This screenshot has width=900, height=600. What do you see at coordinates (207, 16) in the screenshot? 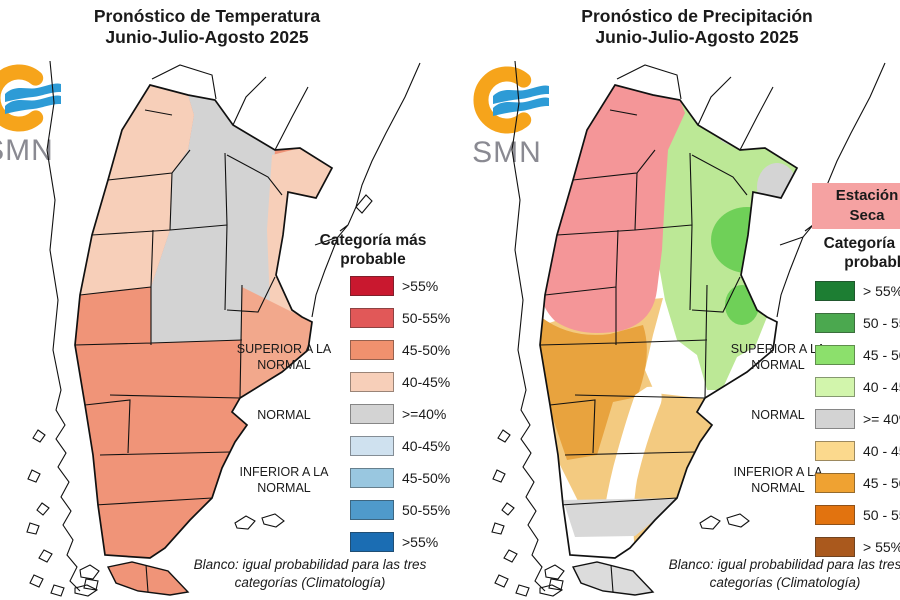
I see `title-line1: Pronóstico de Temperatura` at bounding box center [207, 16].